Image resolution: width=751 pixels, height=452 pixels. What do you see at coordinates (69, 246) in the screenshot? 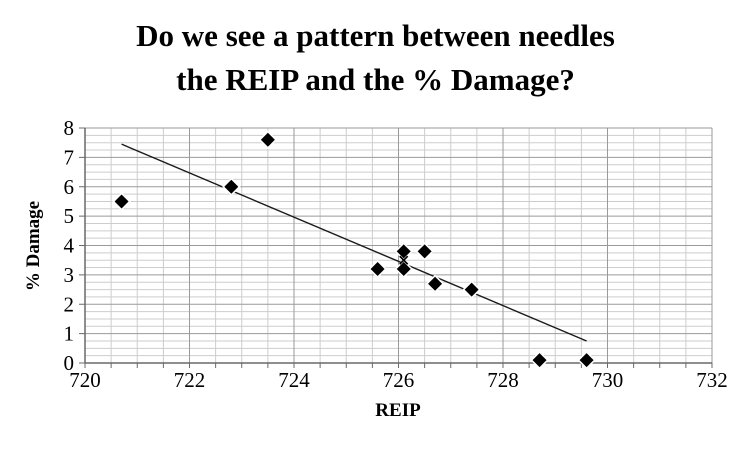
I see `y-tick-label: 4` at bounding box center [69, 246].